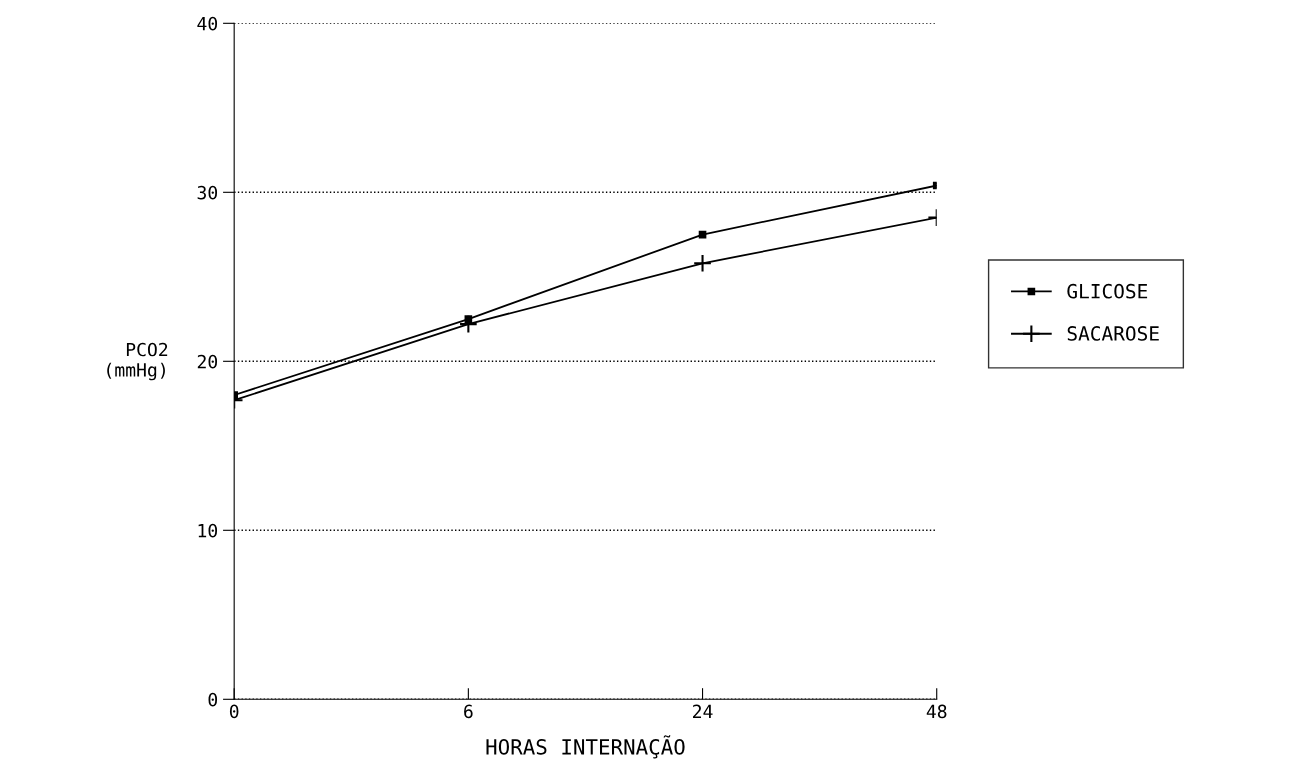 This screenshot has height=777, width=1301. I want to click on x-tick-label: 0, so click(234, 711).